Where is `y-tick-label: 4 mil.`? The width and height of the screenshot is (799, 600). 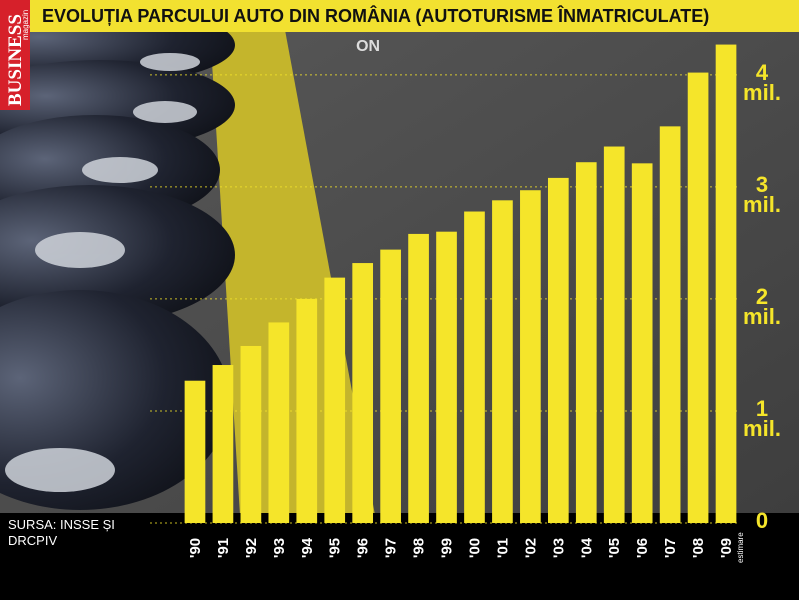 y-tick-label: 4 mil. is located at coordinates (762, 82).